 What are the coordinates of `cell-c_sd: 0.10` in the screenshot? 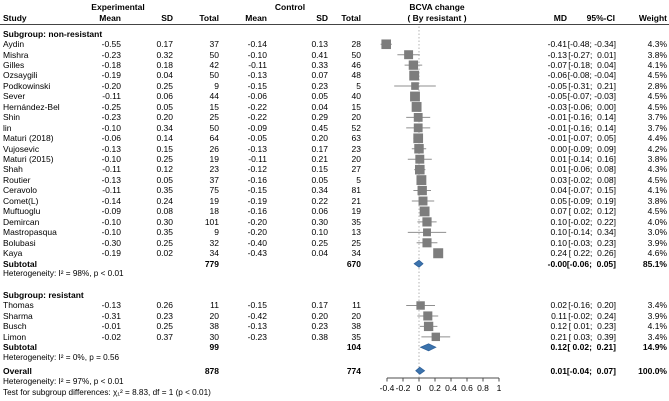 It's located at (319, 232).